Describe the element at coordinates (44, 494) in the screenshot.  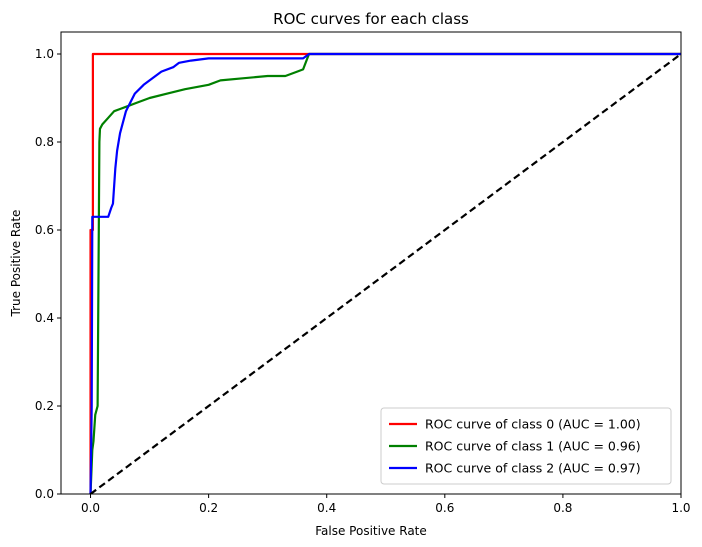
I see `y-tick-label: 0.0` at that location.